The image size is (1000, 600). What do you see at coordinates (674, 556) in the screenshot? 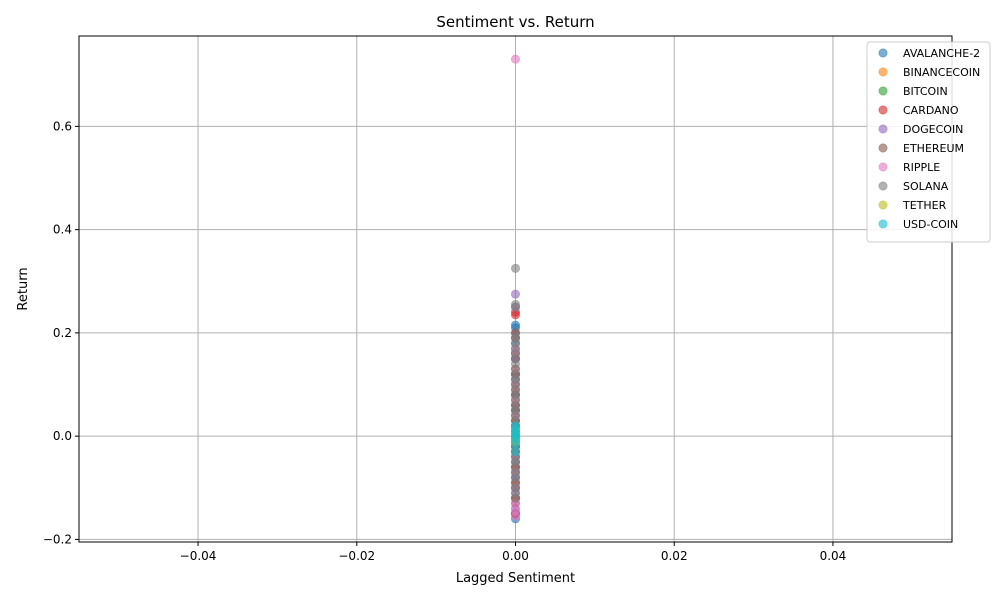
I see `x-tick-label: 0.02` at bounding box center [674, 556].